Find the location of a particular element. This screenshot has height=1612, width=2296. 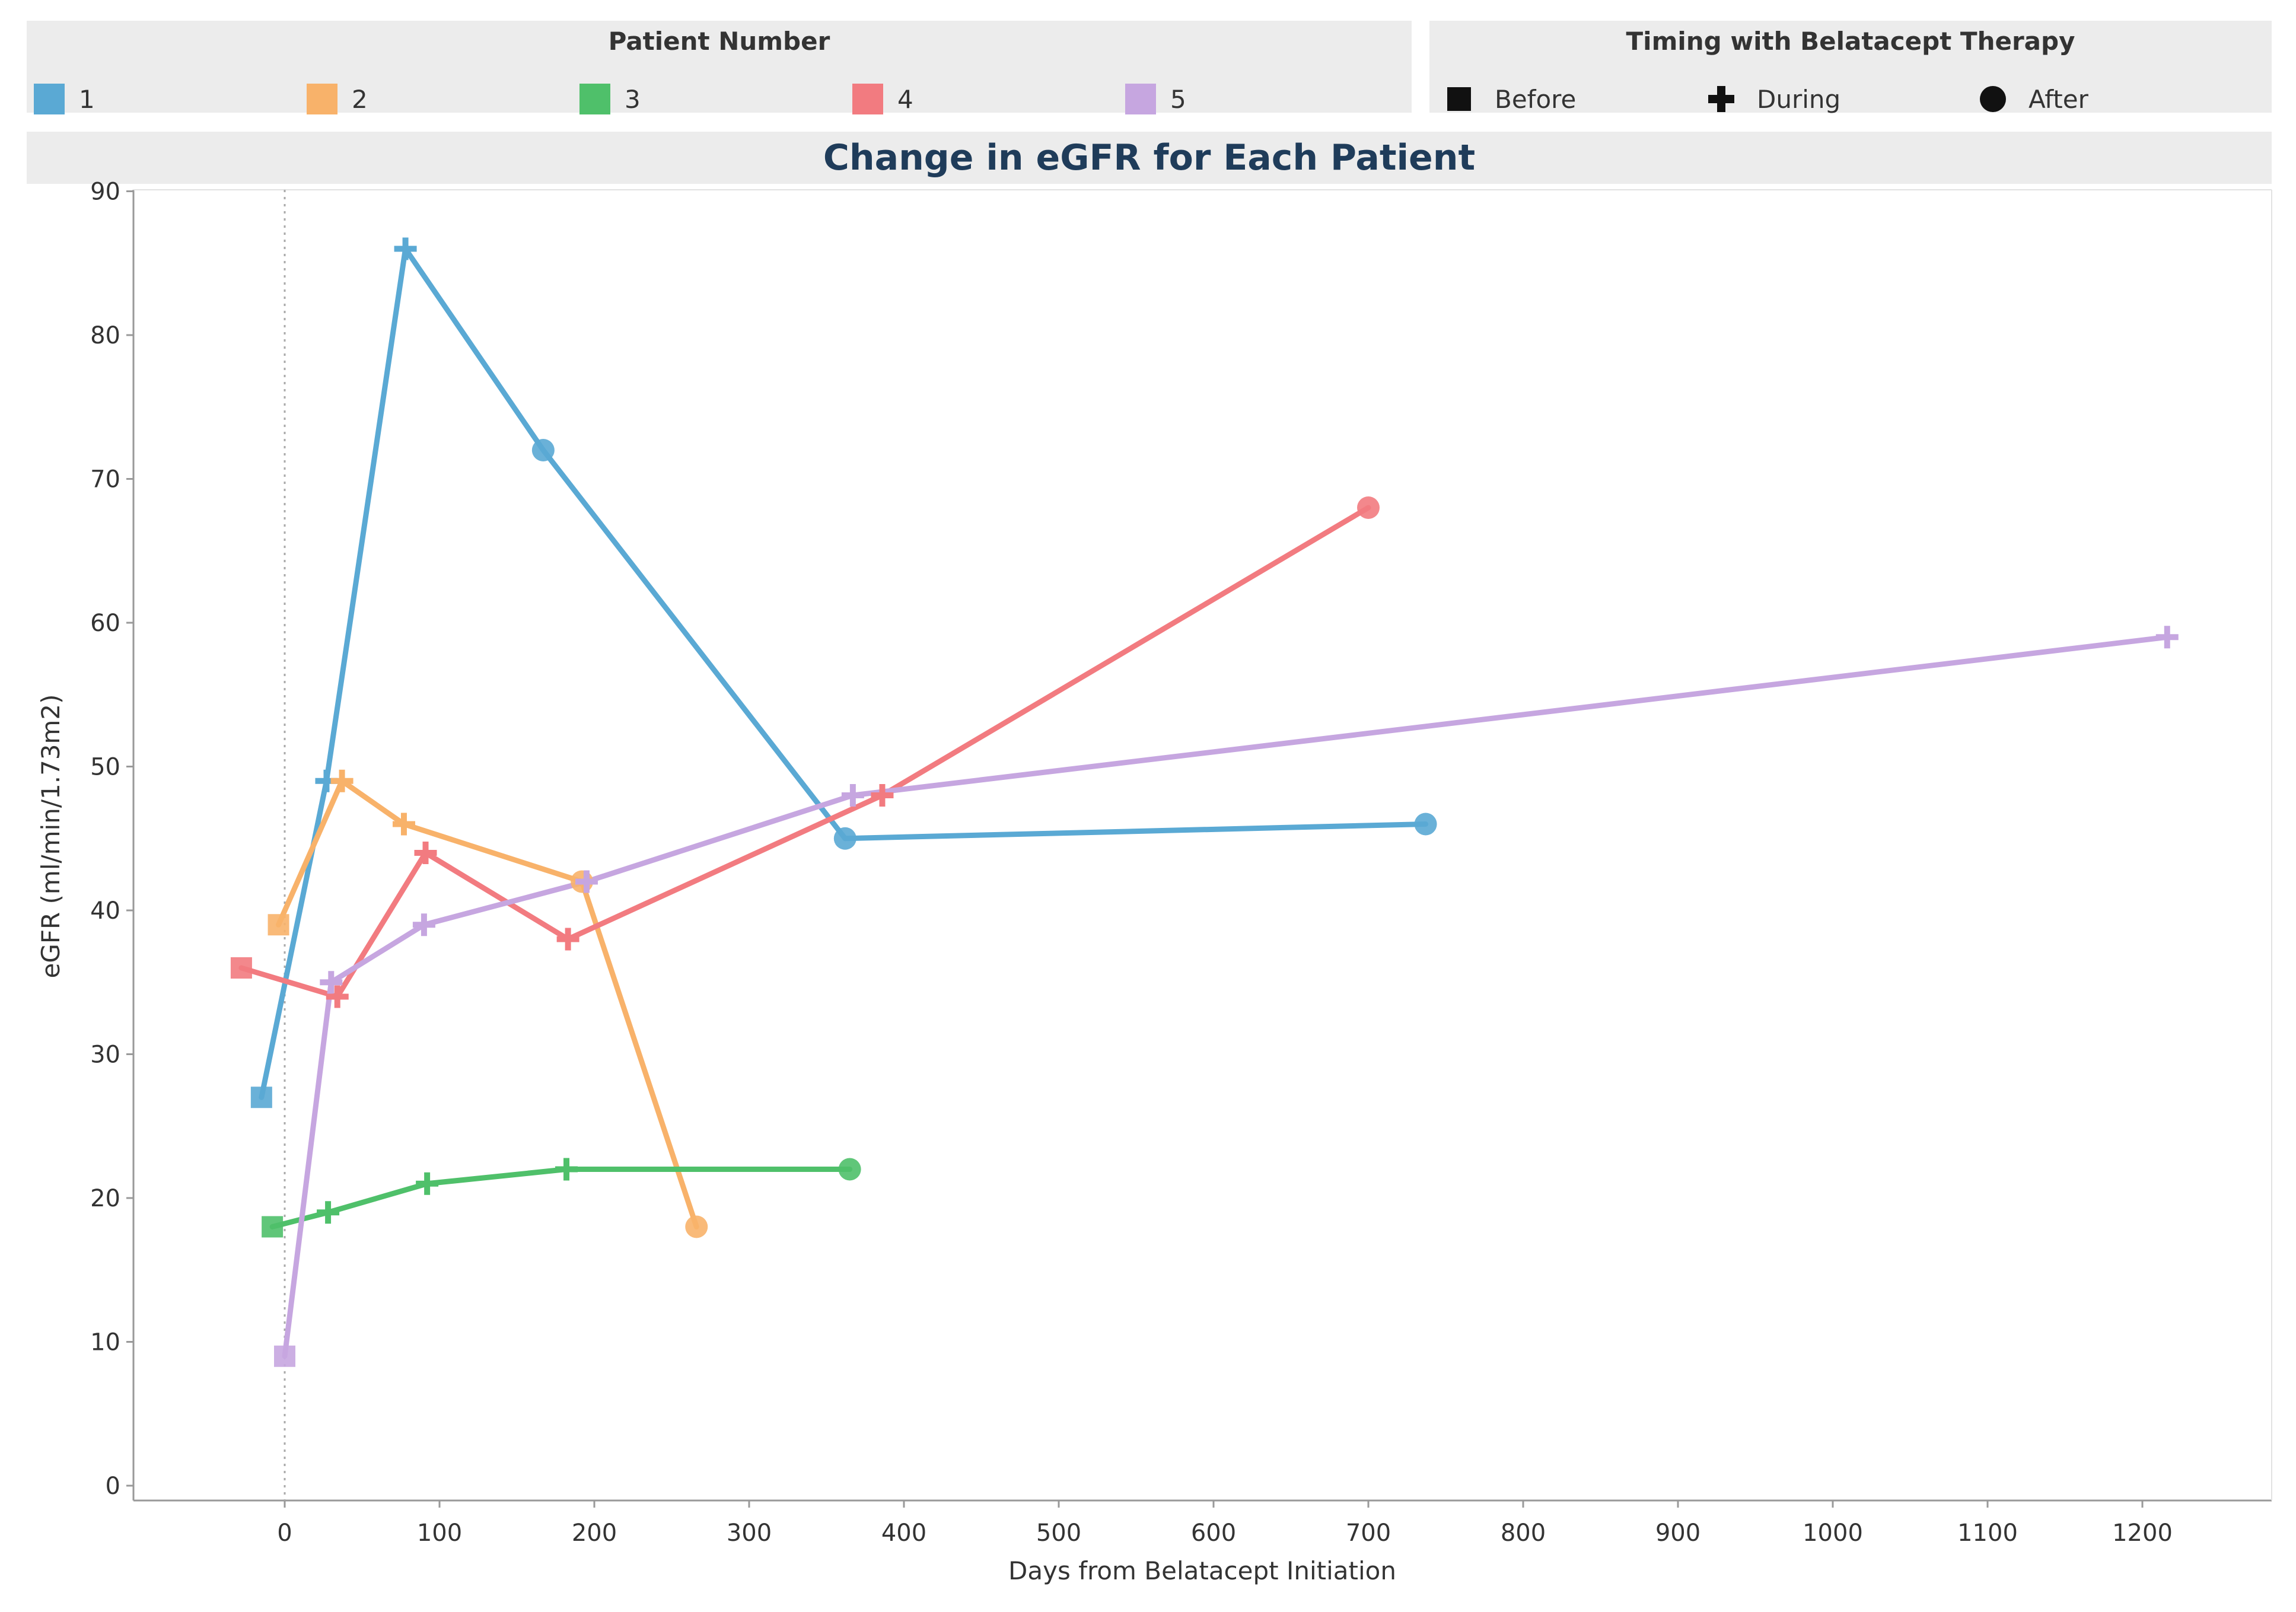

y-tick-label: 30 is located at coordinates (105, 1055).